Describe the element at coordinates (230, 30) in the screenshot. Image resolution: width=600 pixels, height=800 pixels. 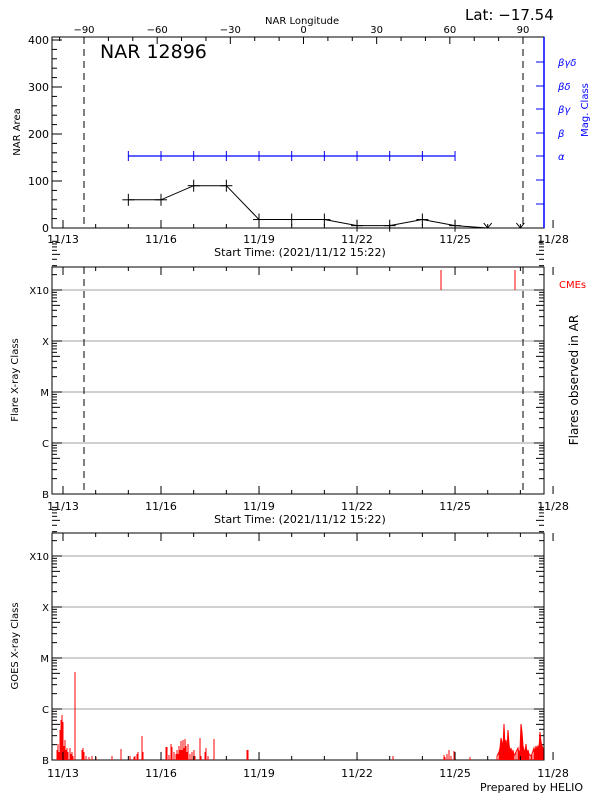
I see `longitude-tick-label: −30` at that location.